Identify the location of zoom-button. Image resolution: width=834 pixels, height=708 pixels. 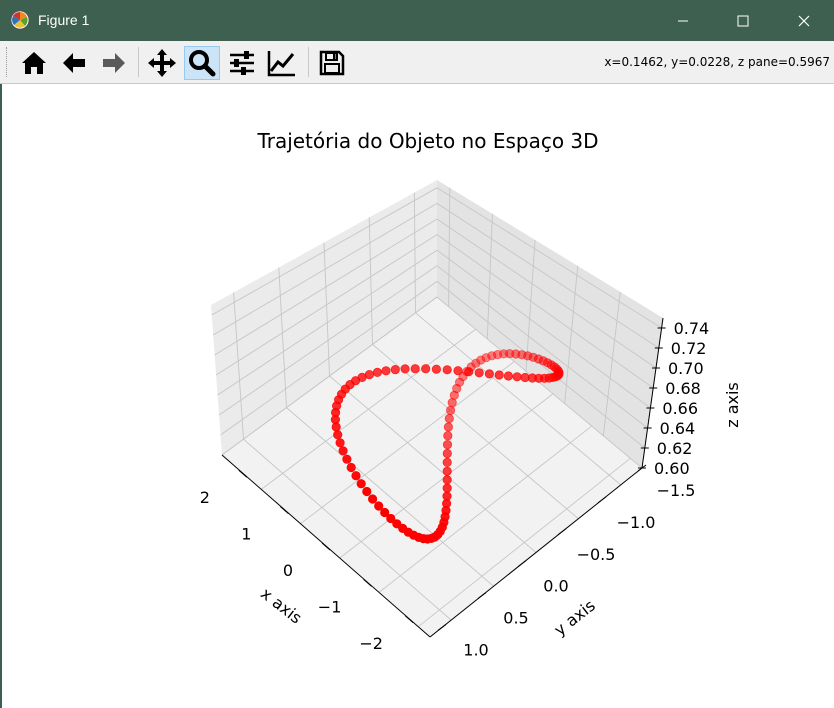
(202, 63).